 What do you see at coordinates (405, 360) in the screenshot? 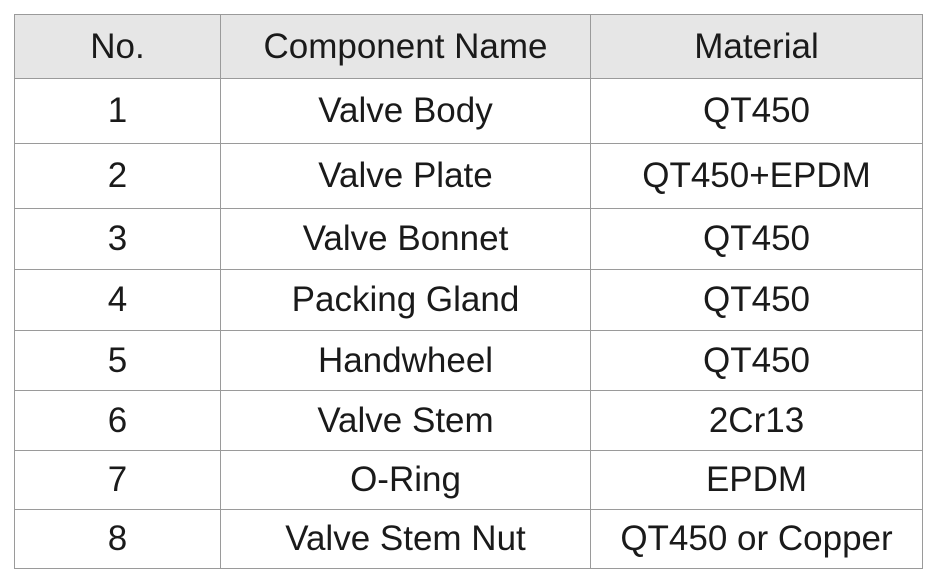
I see `table-cell: Handwheel` at bounding box center [405, 360].